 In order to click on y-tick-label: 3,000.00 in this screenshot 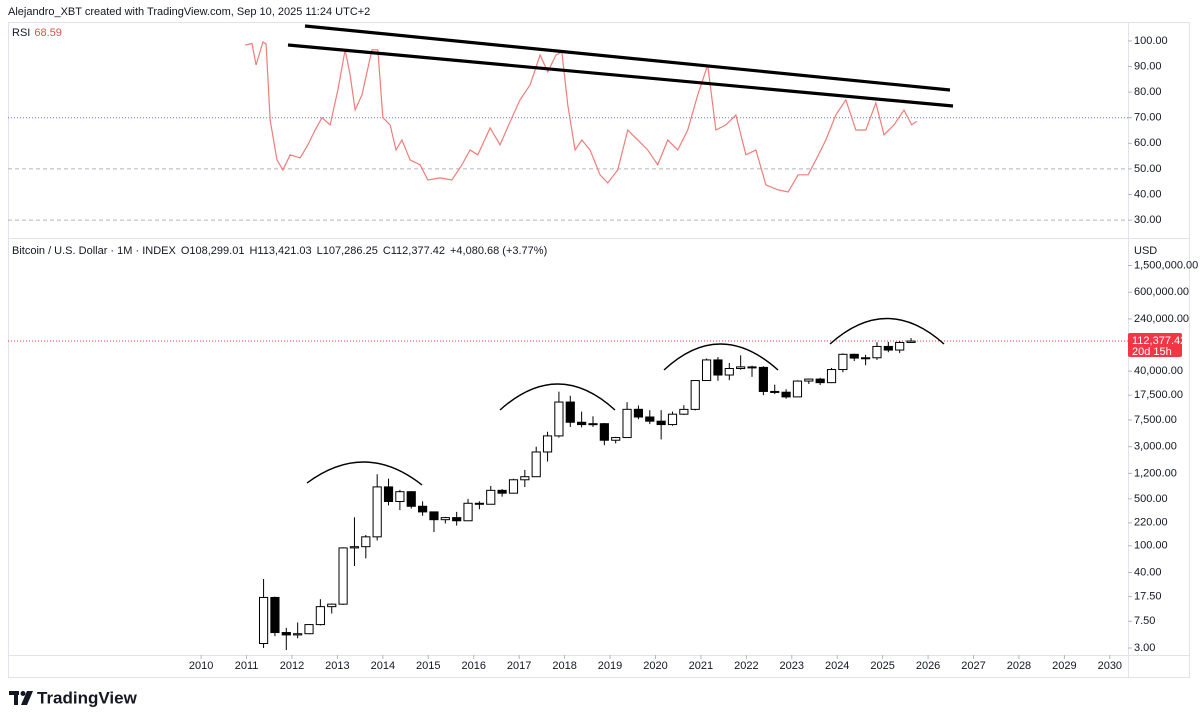, I will do `click(1155, 447)`.